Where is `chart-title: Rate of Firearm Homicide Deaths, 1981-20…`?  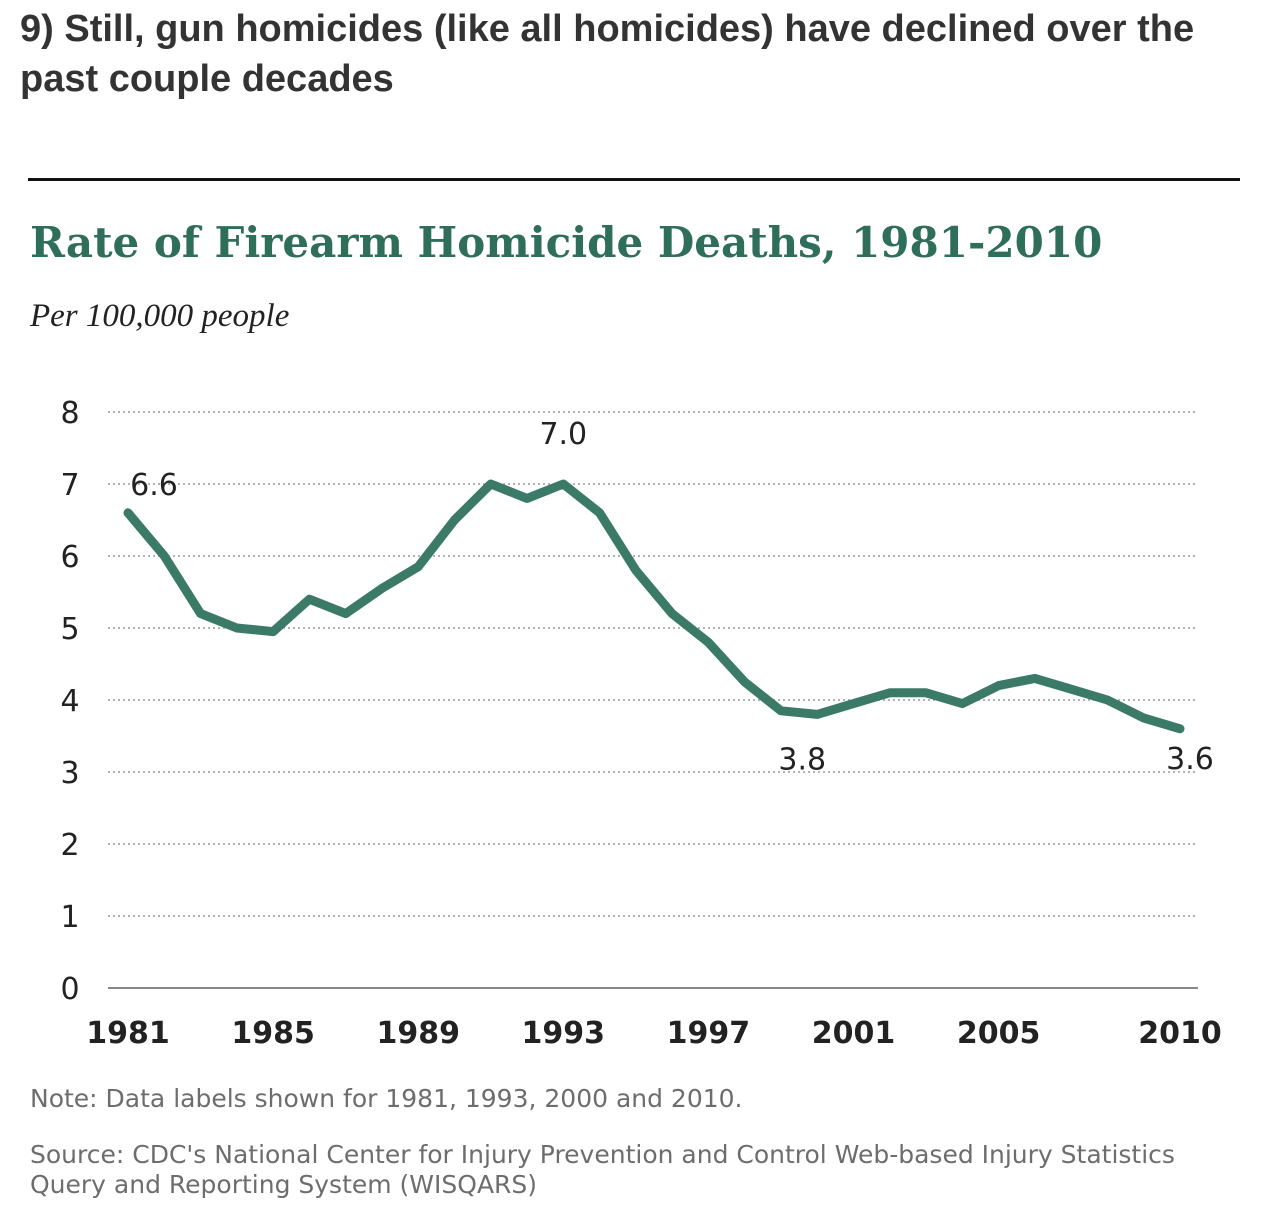
chart-title: Rate of Firearm Homicide Deaths, 1981-20… is located at coordinates (566, 242).